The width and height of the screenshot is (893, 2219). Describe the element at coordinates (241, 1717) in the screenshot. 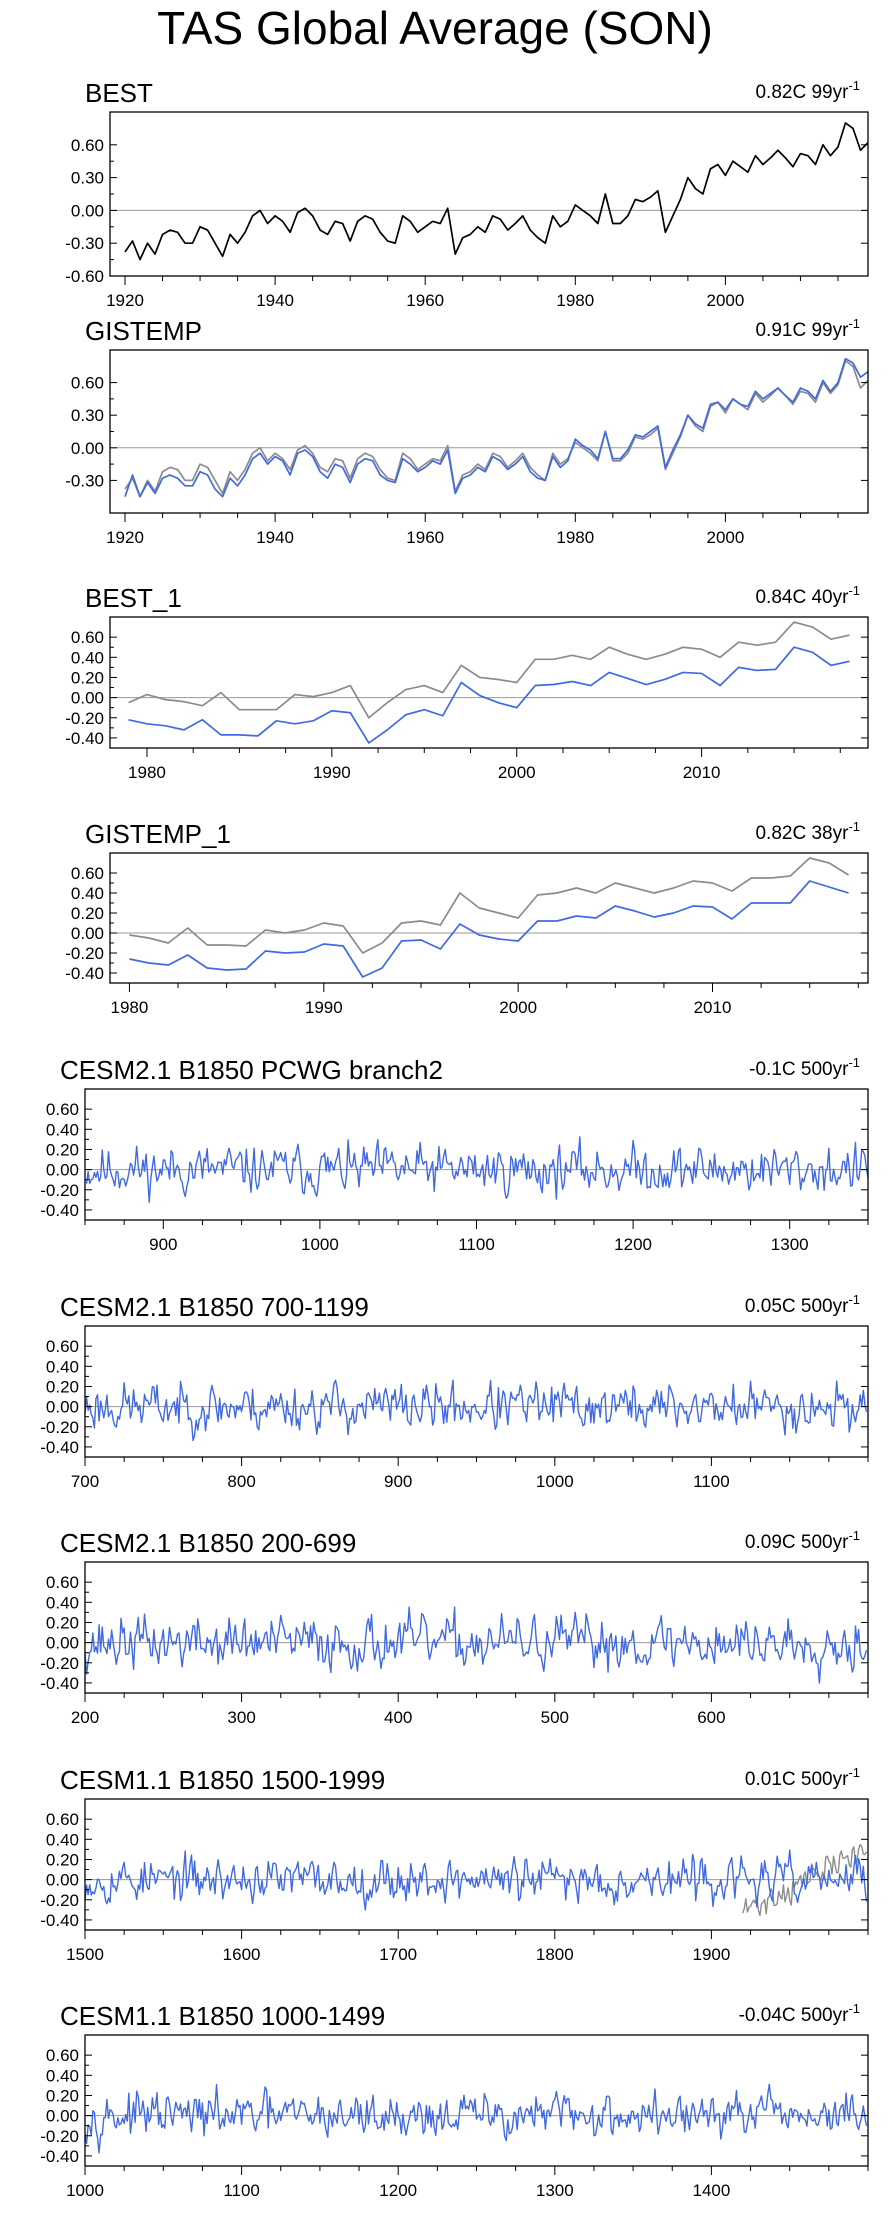

I see `x-tick-label: 300` at that location.